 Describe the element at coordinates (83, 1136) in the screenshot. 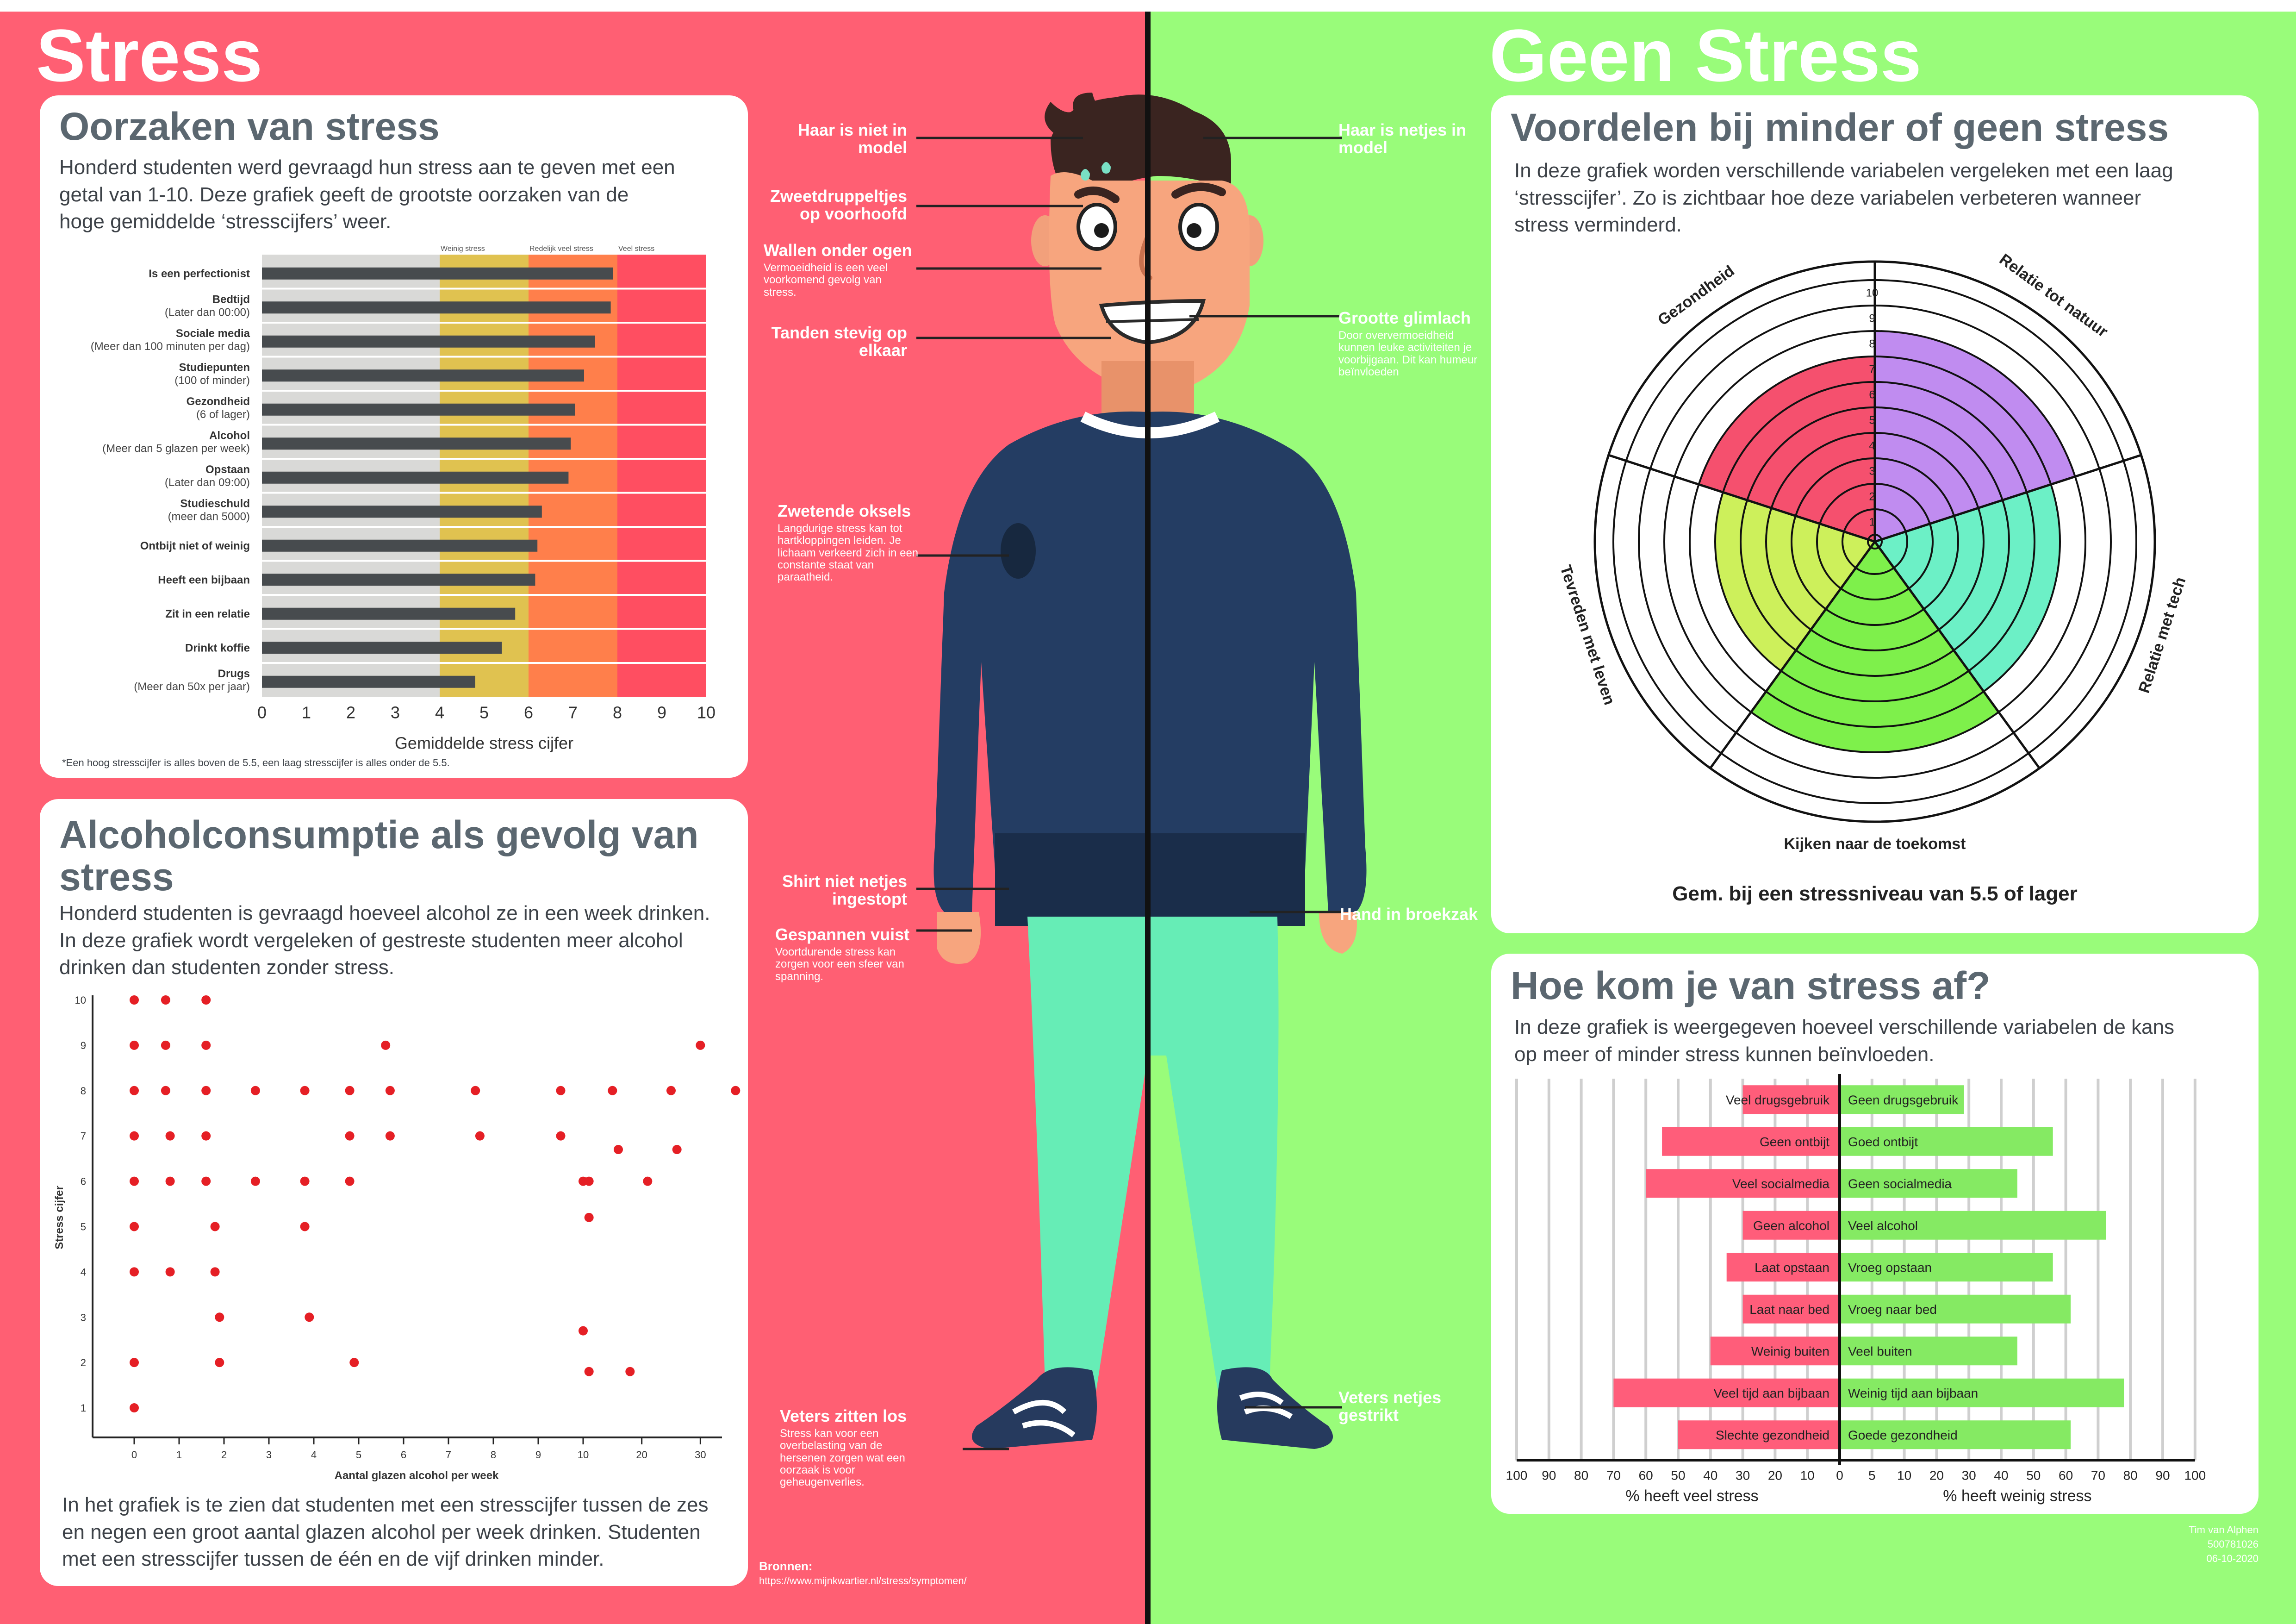

I see `y-tick-label: 7` at that location.